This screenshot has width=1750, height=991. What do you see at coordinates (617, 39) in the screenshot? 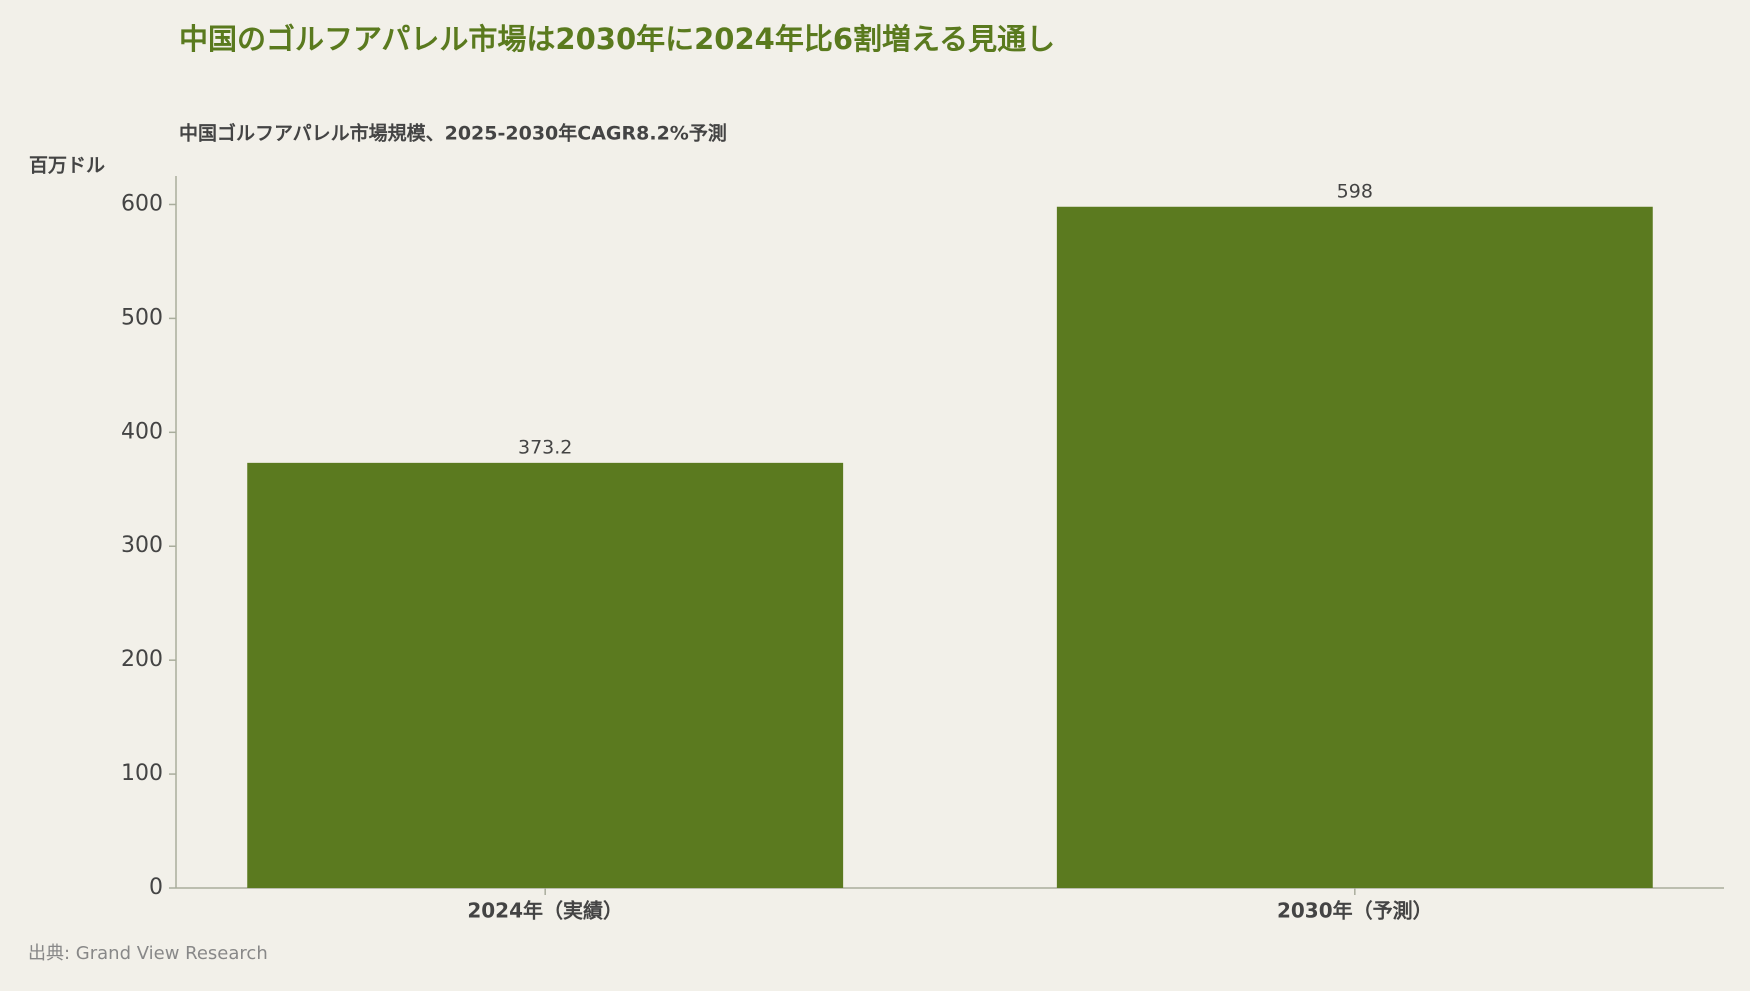
I see `chart-title: 中国のゴルフアパレル市場は2030年に2024年比6割増える見通し` at bounding box center [617, 39].